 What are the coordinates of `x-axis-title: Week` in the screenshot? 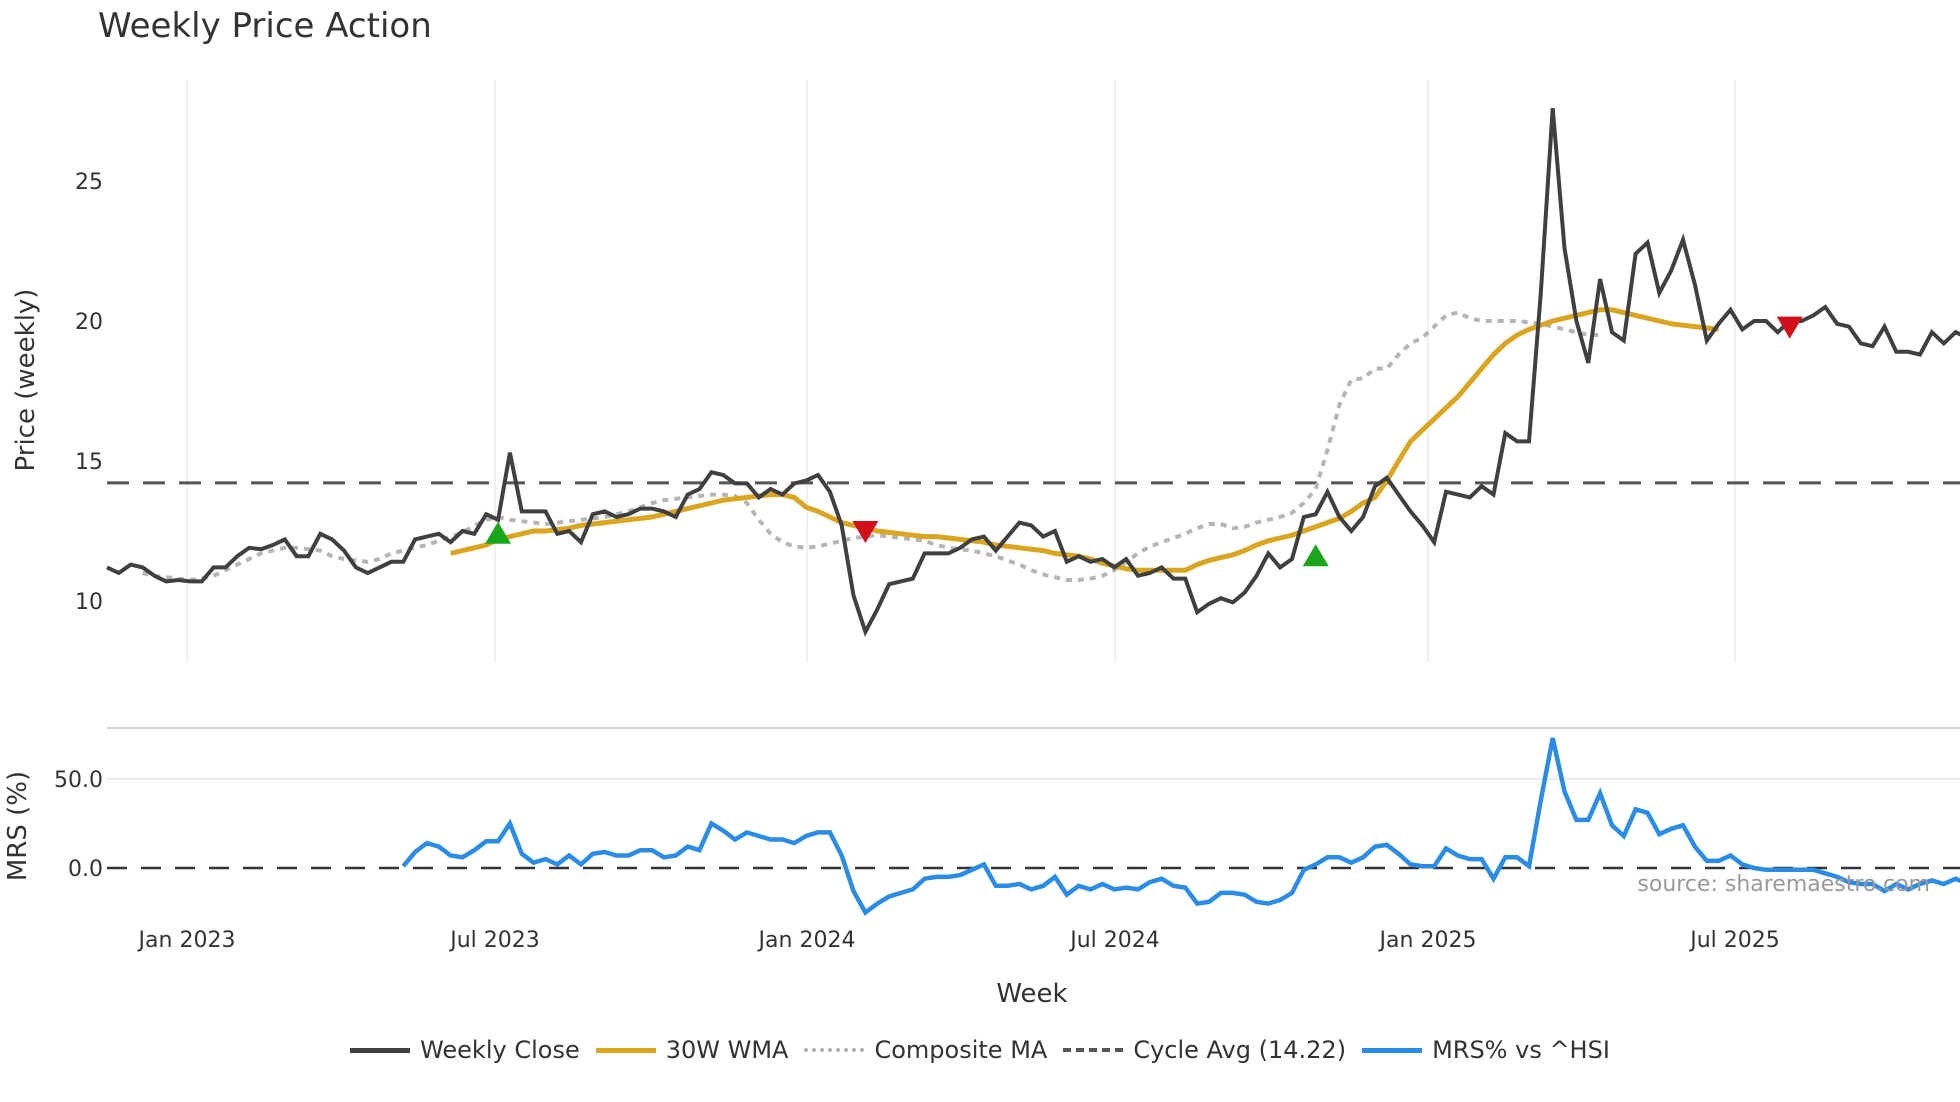 It's located at (1031, 994).